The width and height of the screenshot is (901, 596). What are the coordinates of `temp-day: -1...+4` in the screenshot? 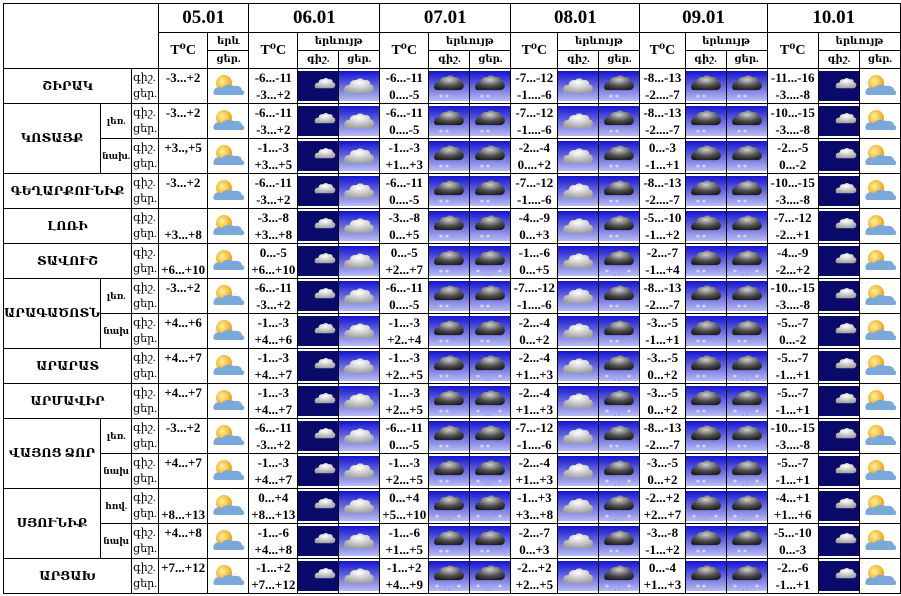 It's located at (662, 269).